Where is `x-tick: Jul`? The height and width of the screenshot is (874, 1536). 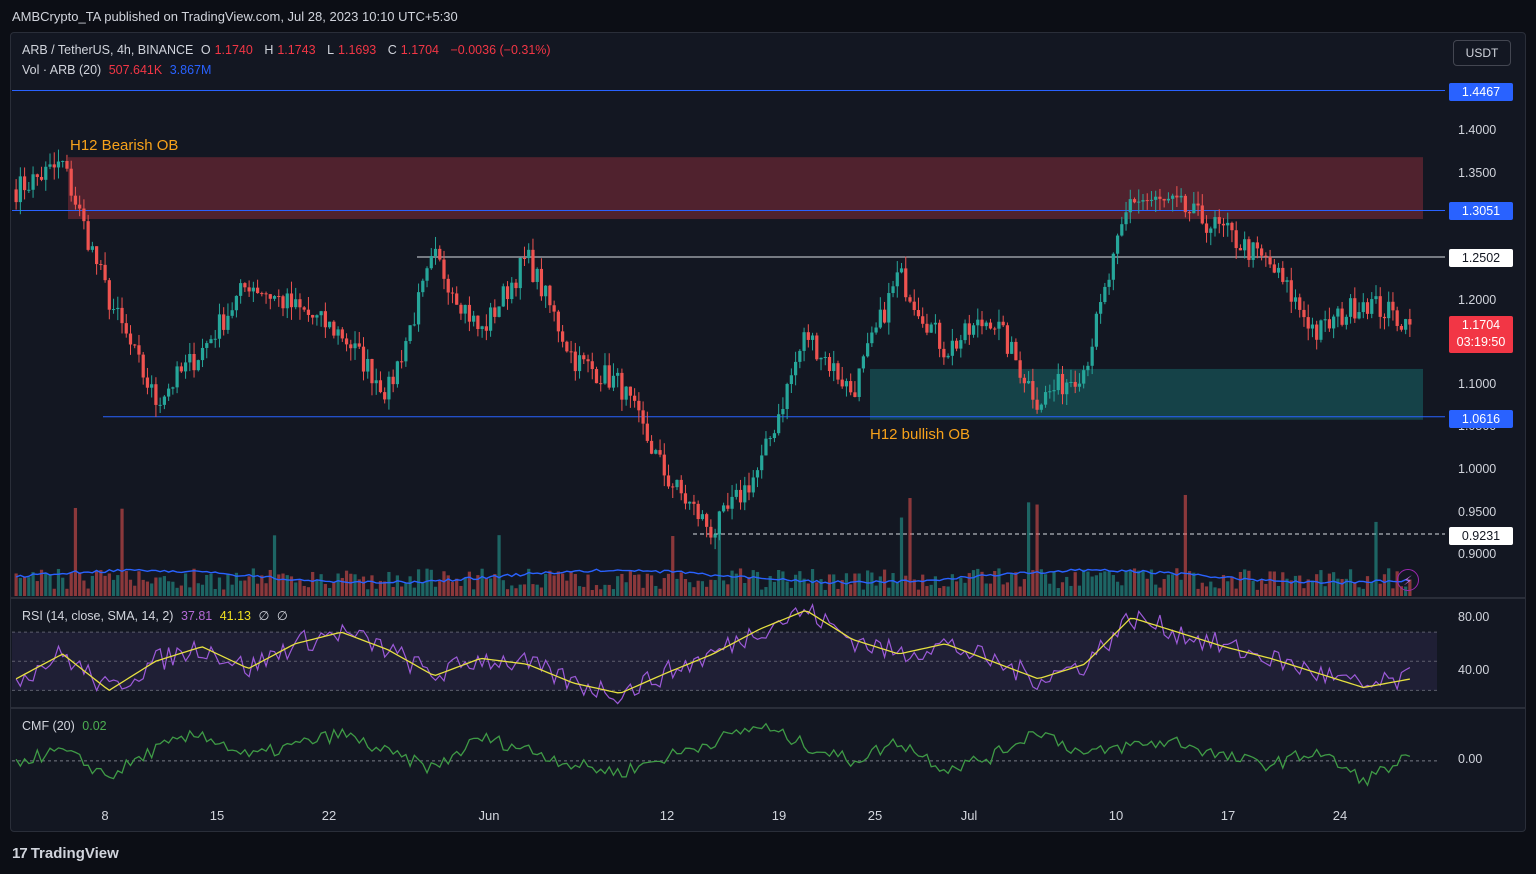 x-tick: Jul is located at coordinates (969, 815).